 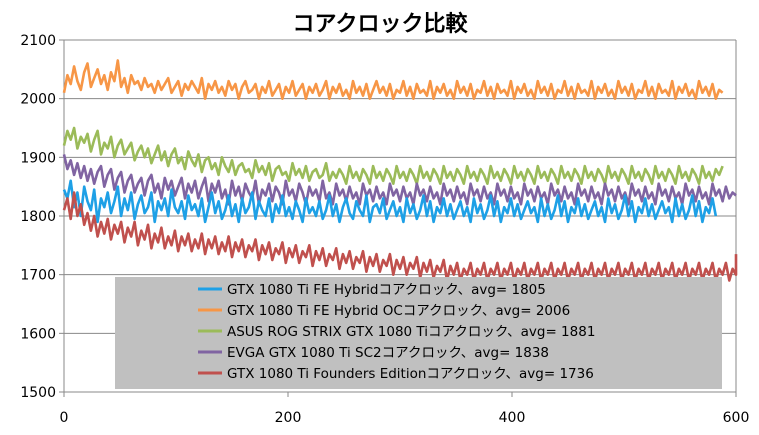 I want to click on x-tick-label: 200, so click(x=288, y=418).